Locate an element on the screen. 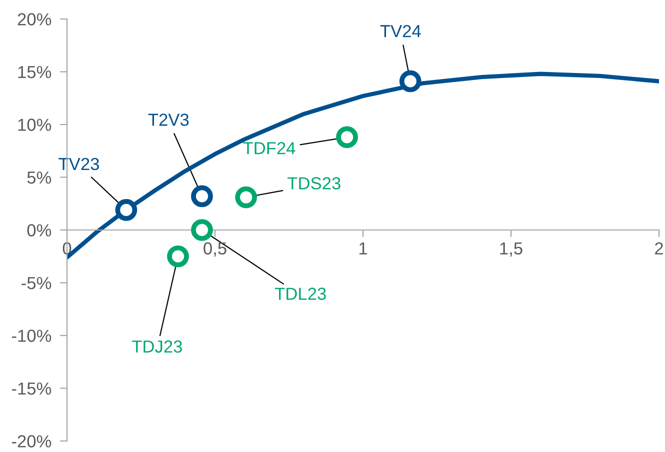  x-tick-label: 1 is located at coordinates (363, 248).